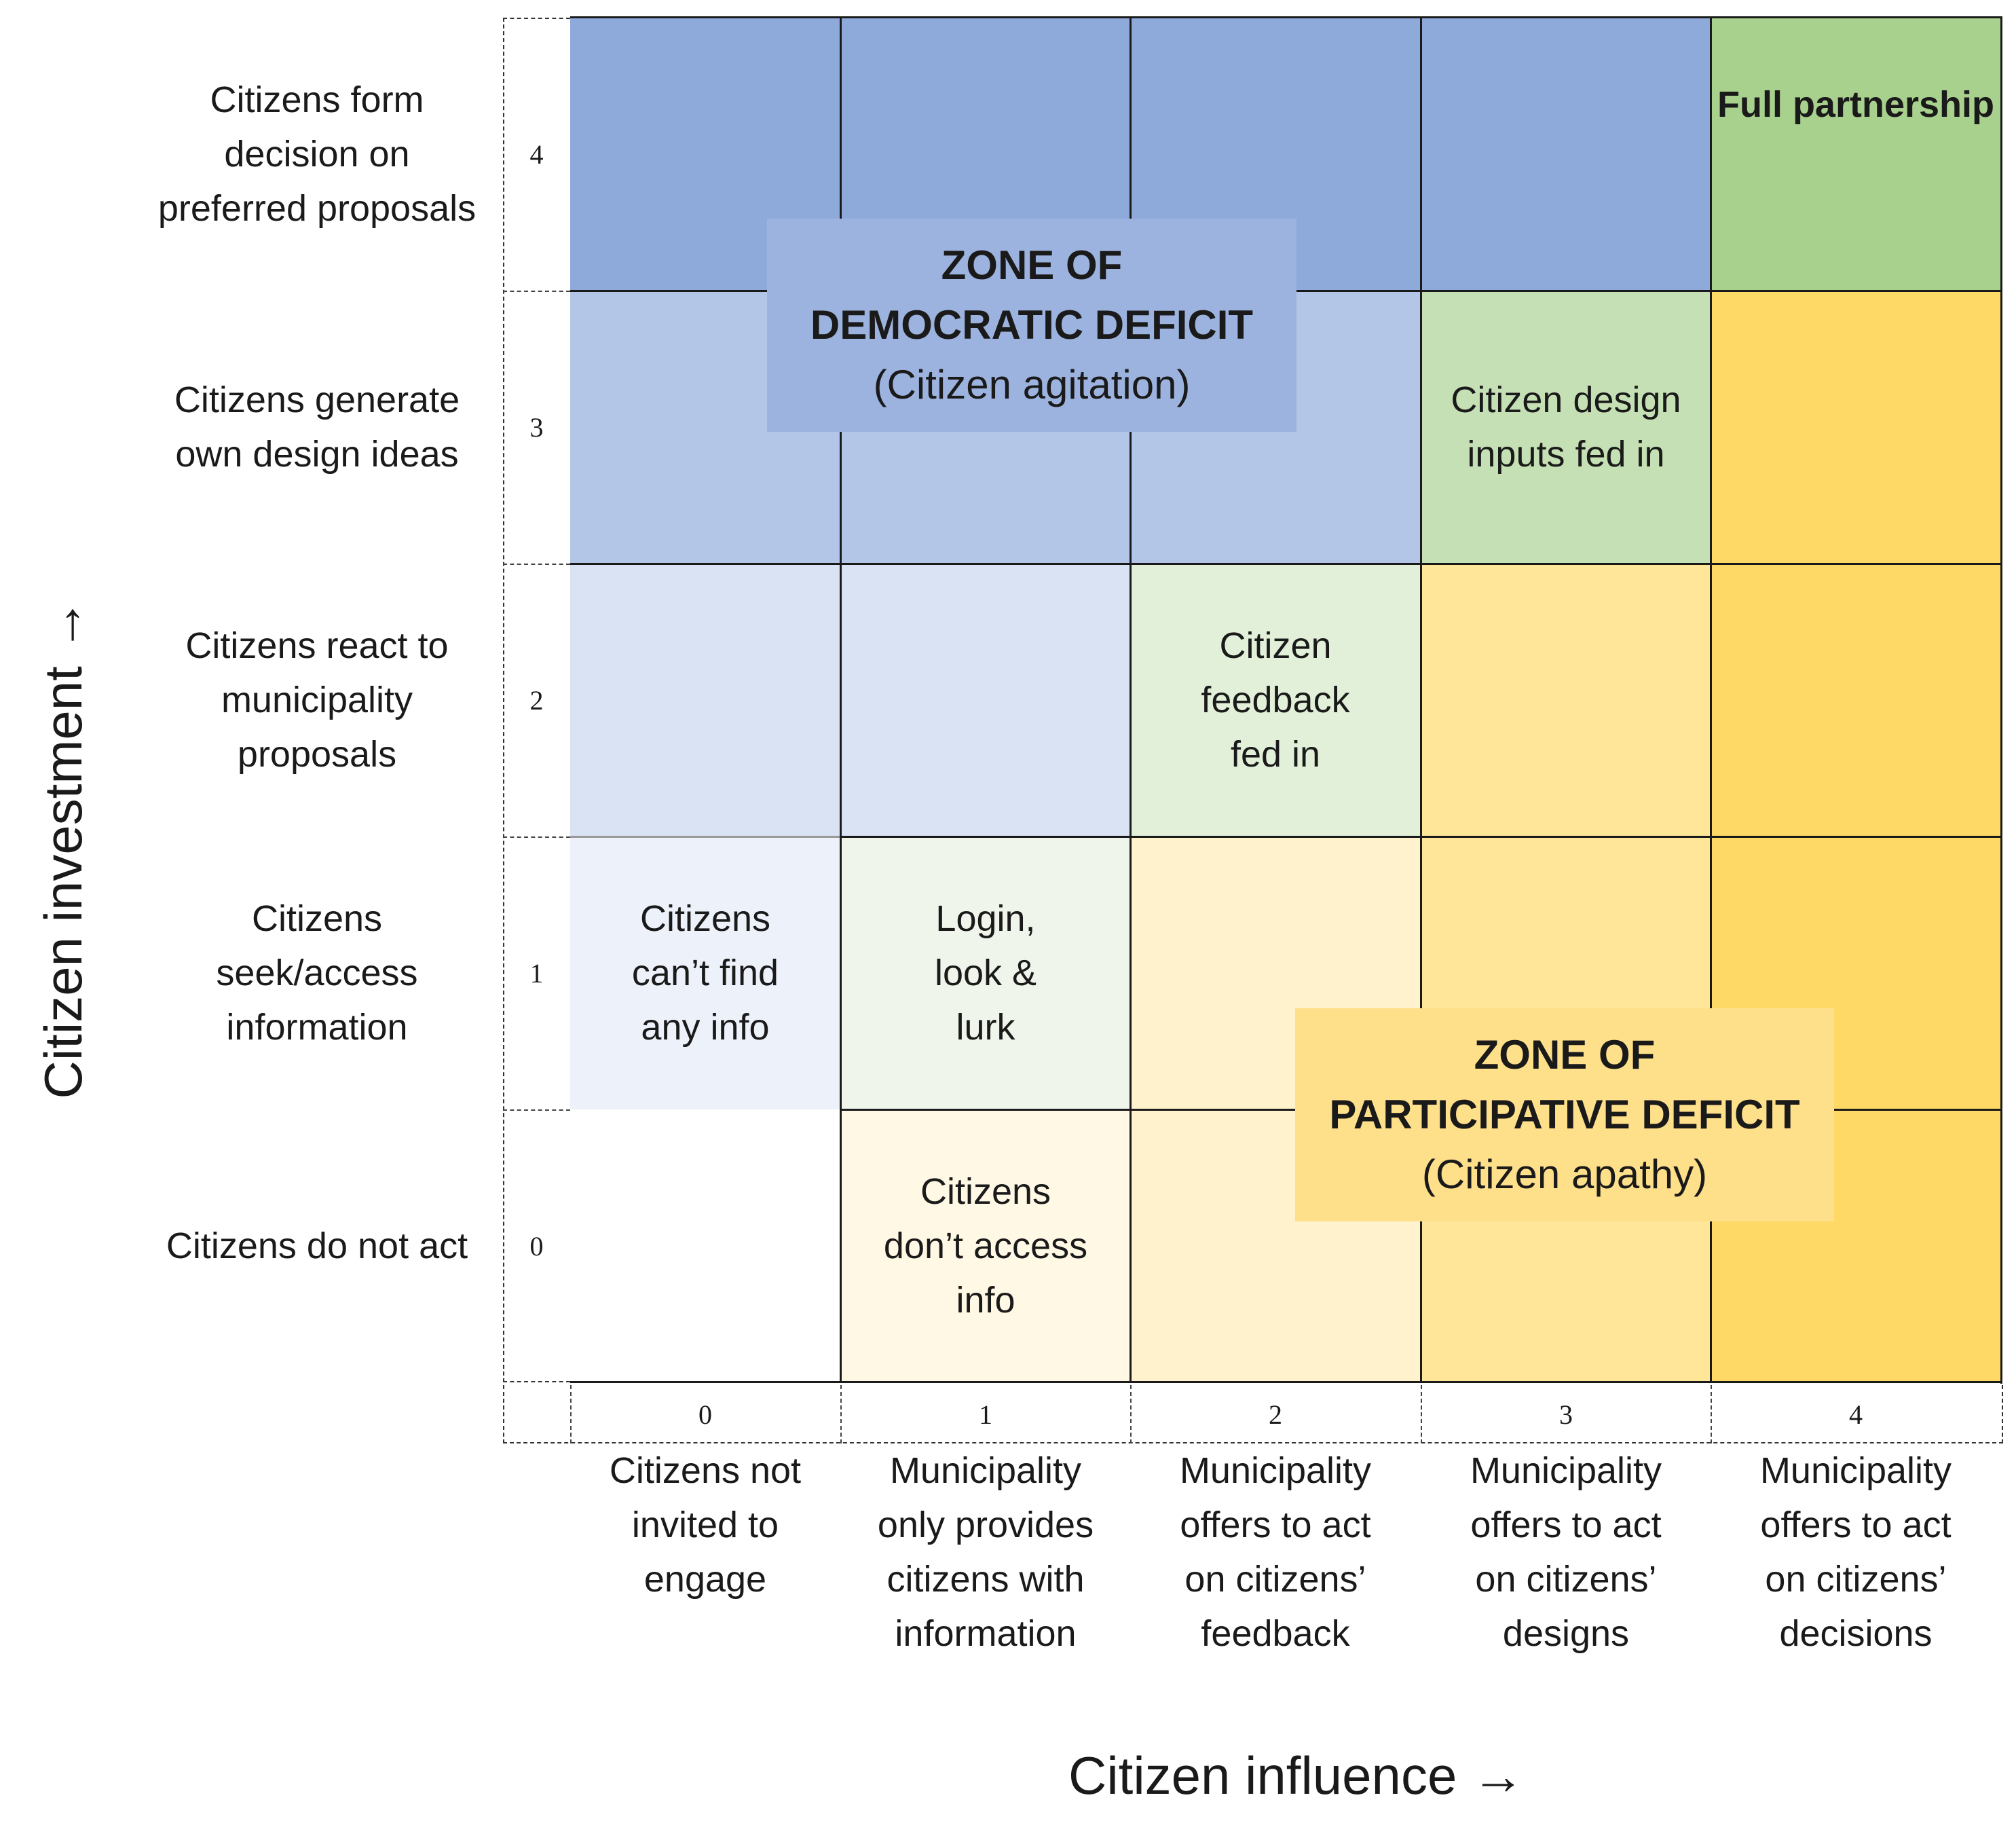 This screenshot has height=1823, width=2016. I want to click on cell-feedback: Citizen feedback fed in, so click(1276, 700).